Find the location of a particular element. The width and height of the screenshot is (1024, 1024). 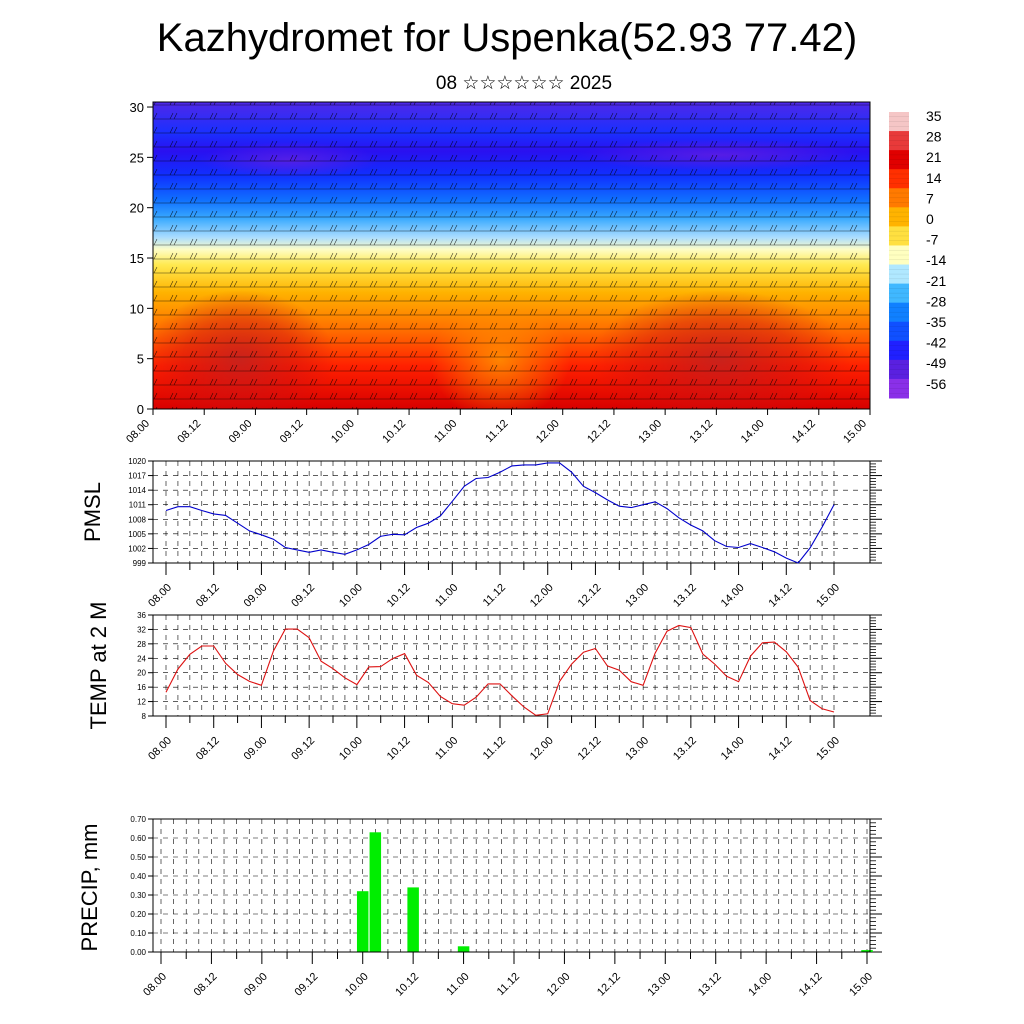

y-tick-label: 1011 is located at coordinates (138, 505).